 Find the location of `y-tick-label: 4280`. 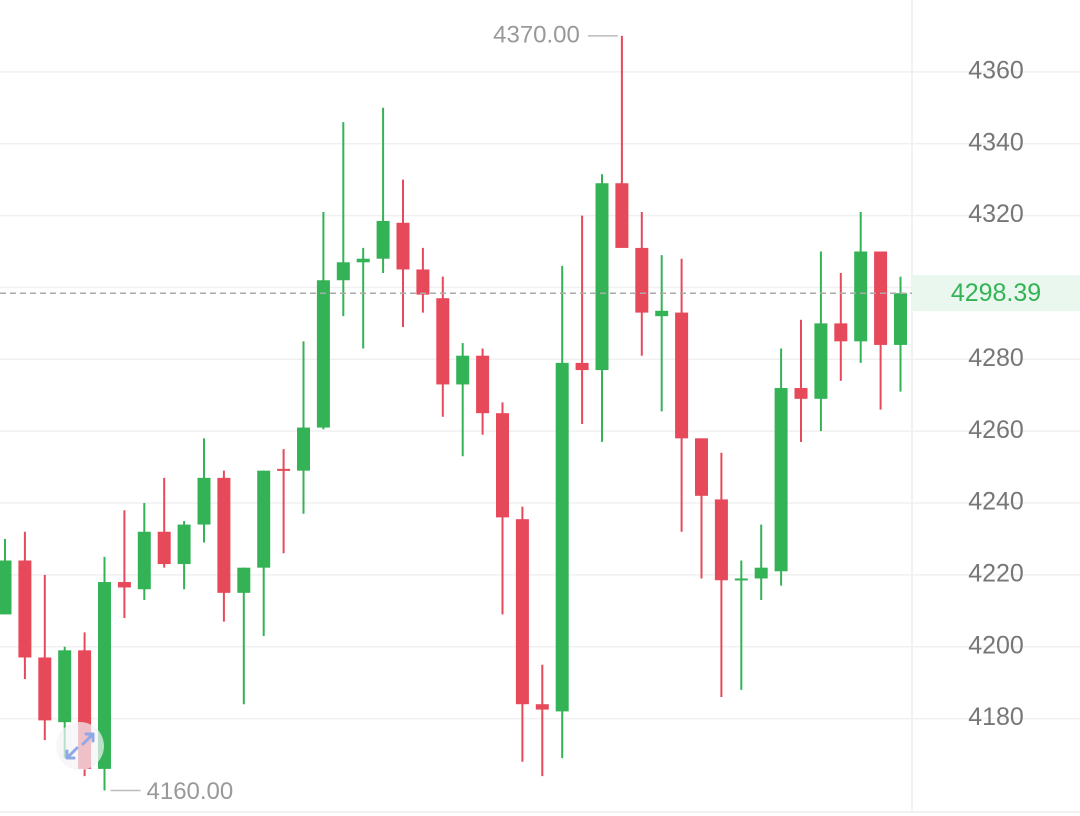

y-tick-label: 4280 is located at coordinates (996, 358).